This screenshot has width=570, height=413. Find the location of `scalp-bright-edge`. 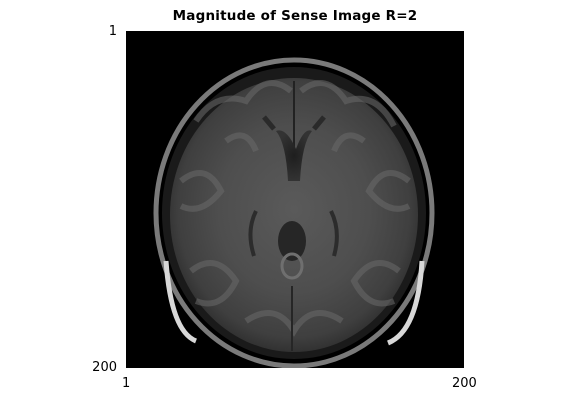

scalp-bright-edge is located at coordinates (294, 303).